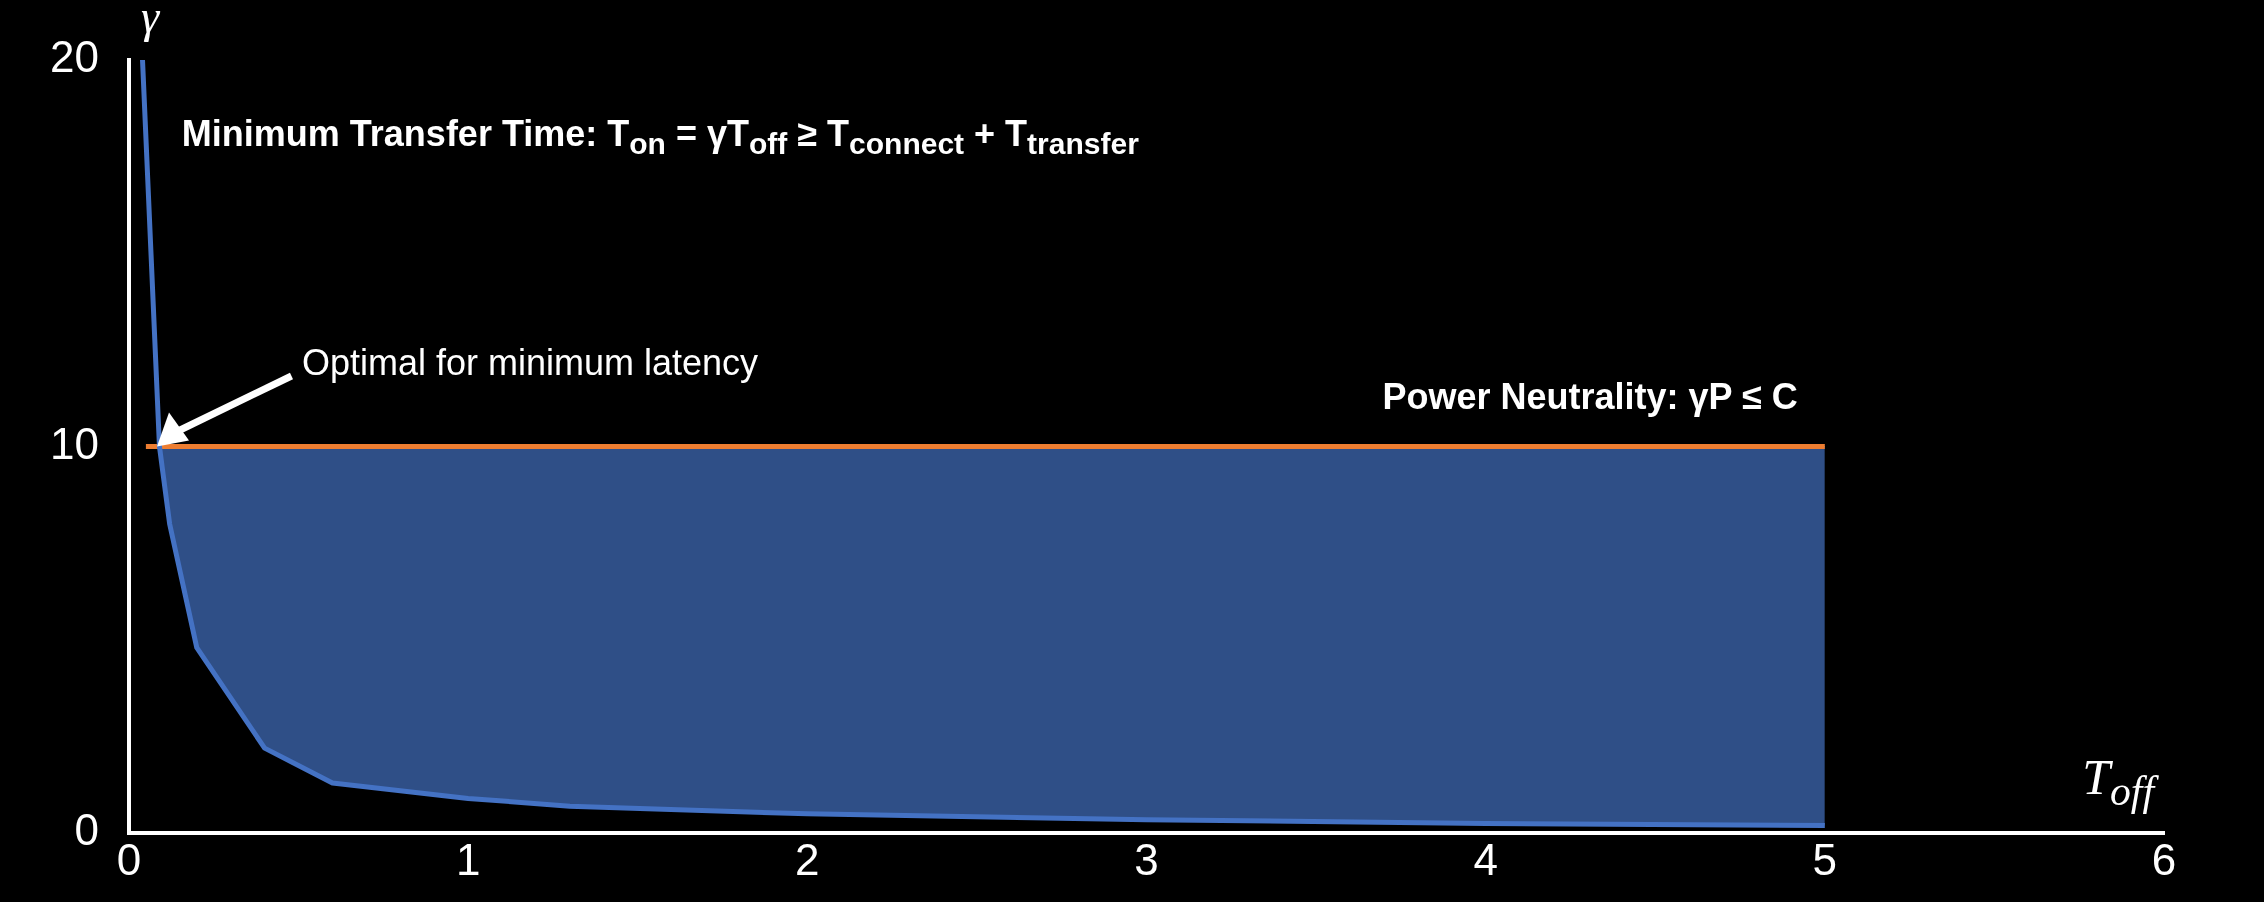  I want to click on x-tick-label: 2, so click(807, 859).